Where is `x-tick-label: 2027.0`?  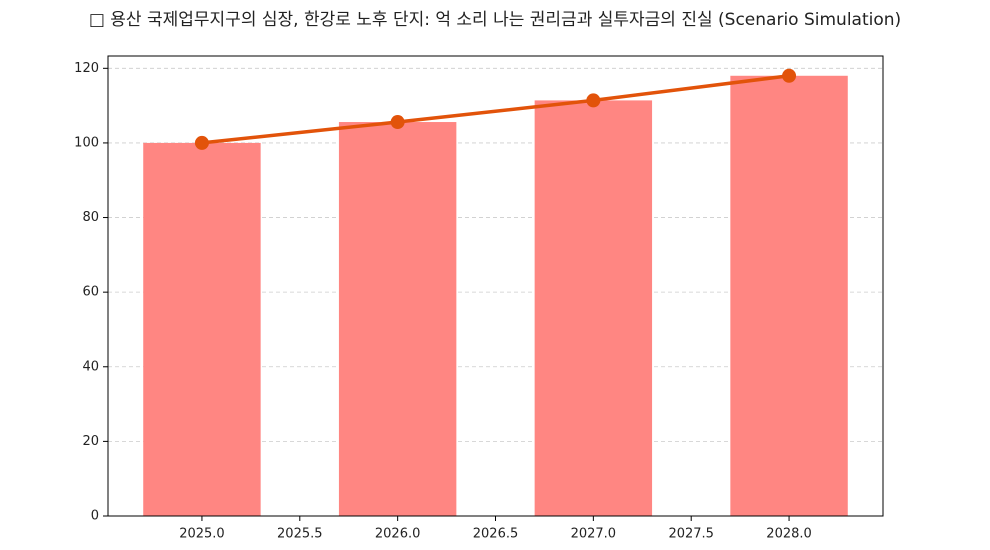
x-tick-label: 2027.0 is located at coordinates (594, 534).